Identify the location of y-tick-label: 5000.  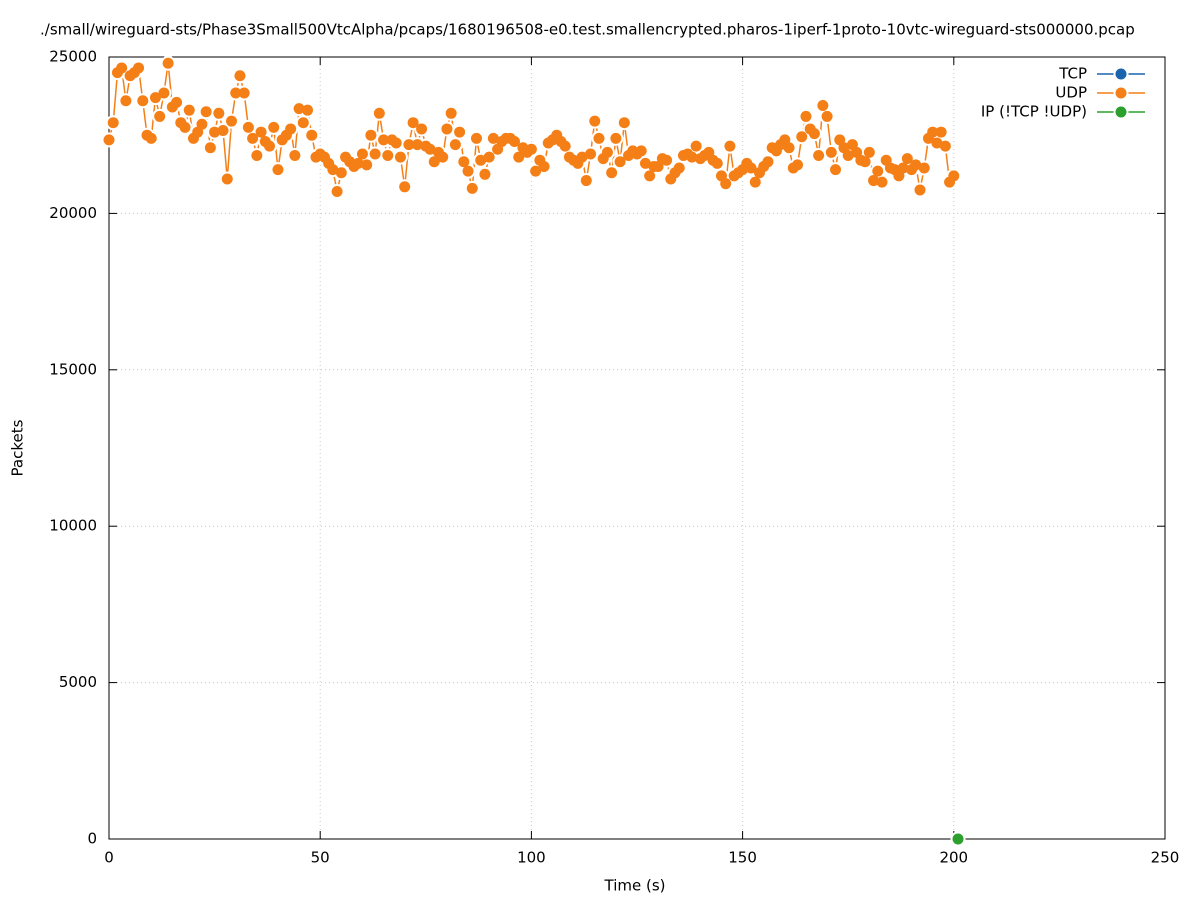
(78, 682).